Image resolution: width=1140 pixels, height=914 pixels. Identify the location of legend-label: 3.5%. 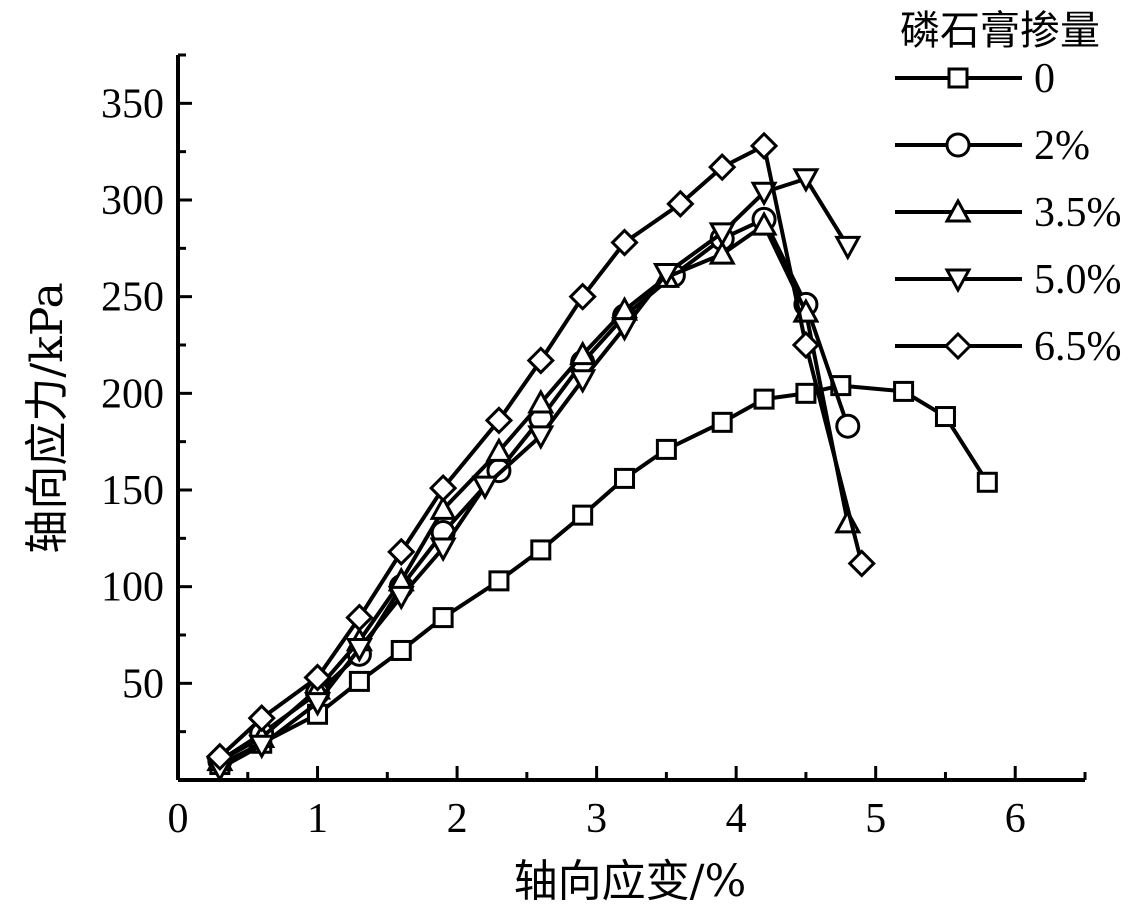
(1078, 213).